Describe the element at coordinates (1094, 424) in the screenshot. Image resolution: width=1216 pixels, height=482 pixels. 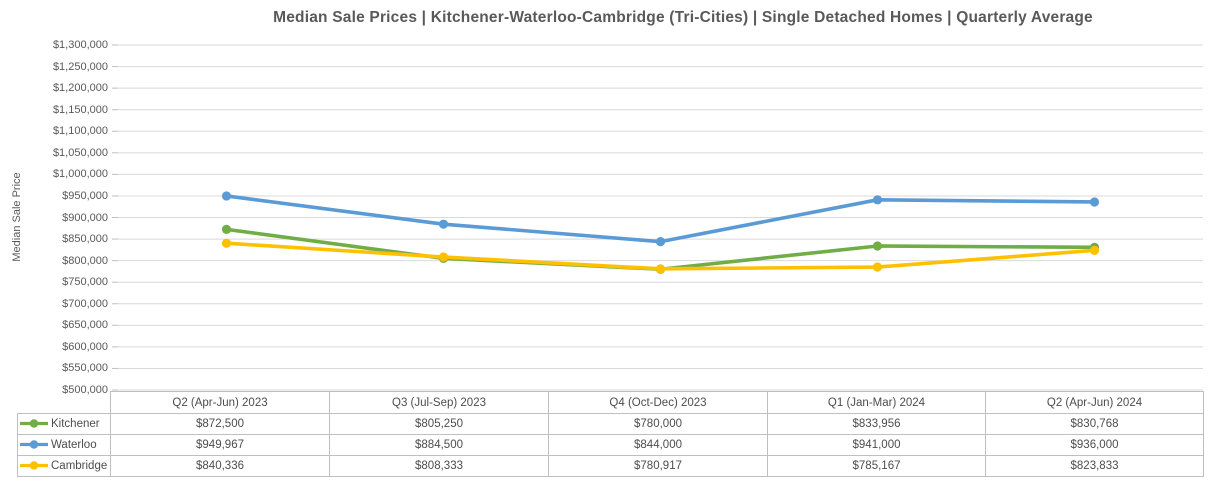
I see `value-cell: $830,768` at that location.